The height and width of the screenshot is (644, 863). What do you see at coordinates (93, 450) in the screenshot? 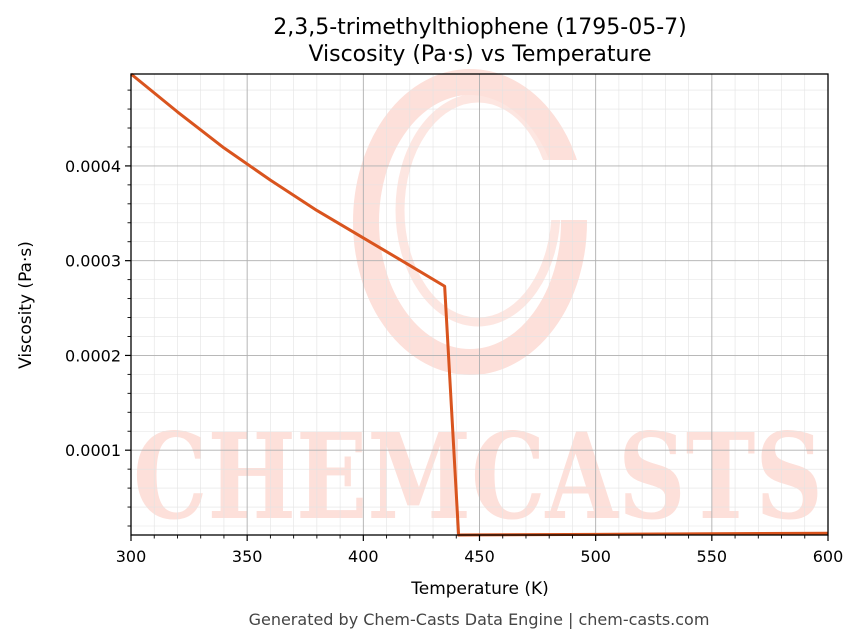
I see `y-tick-label: 0.0001` at bounding box center [93, 450].